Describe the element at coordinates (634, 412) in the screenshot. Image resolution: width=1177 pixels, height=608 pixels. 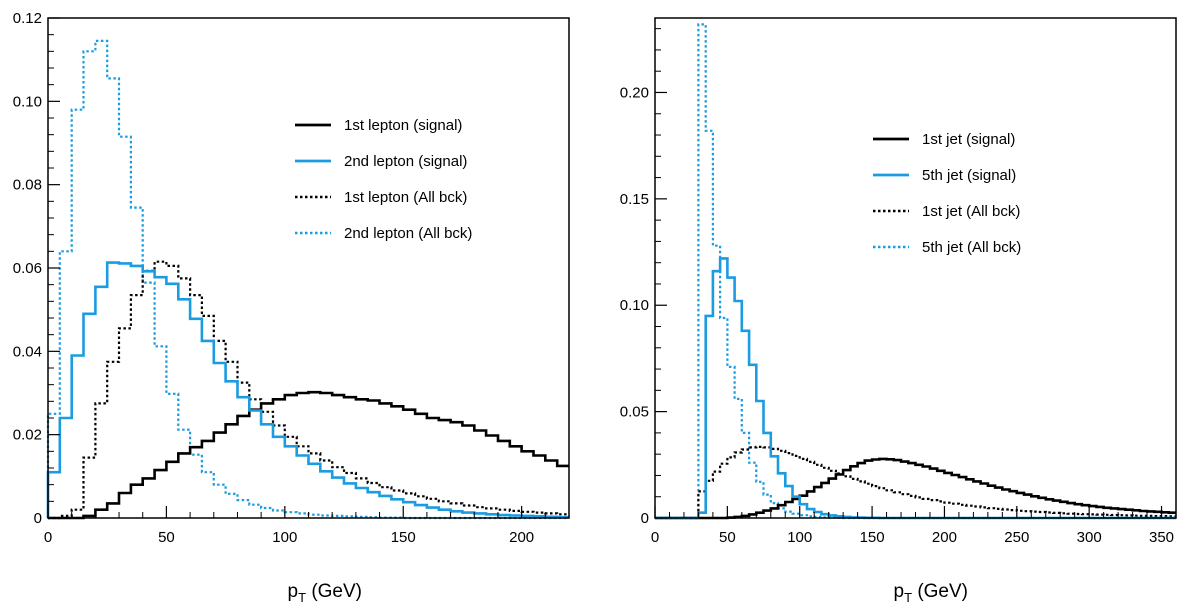
I see `right-y-tick-label: 0.05` at that location.